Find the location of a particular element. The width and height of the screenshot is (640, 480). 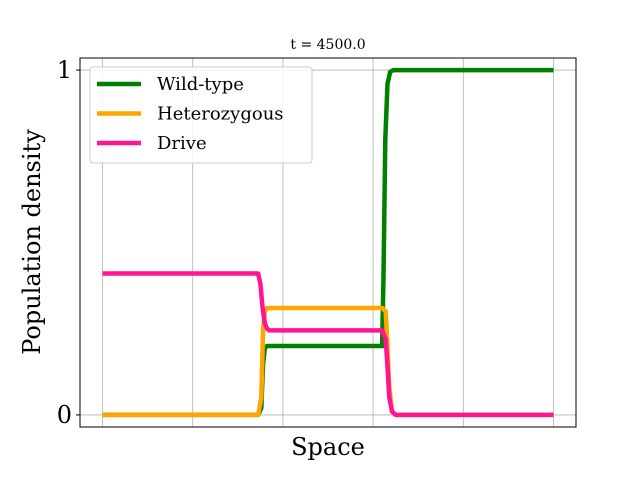

legend-label: Drive is located at coordinates (182, 143).